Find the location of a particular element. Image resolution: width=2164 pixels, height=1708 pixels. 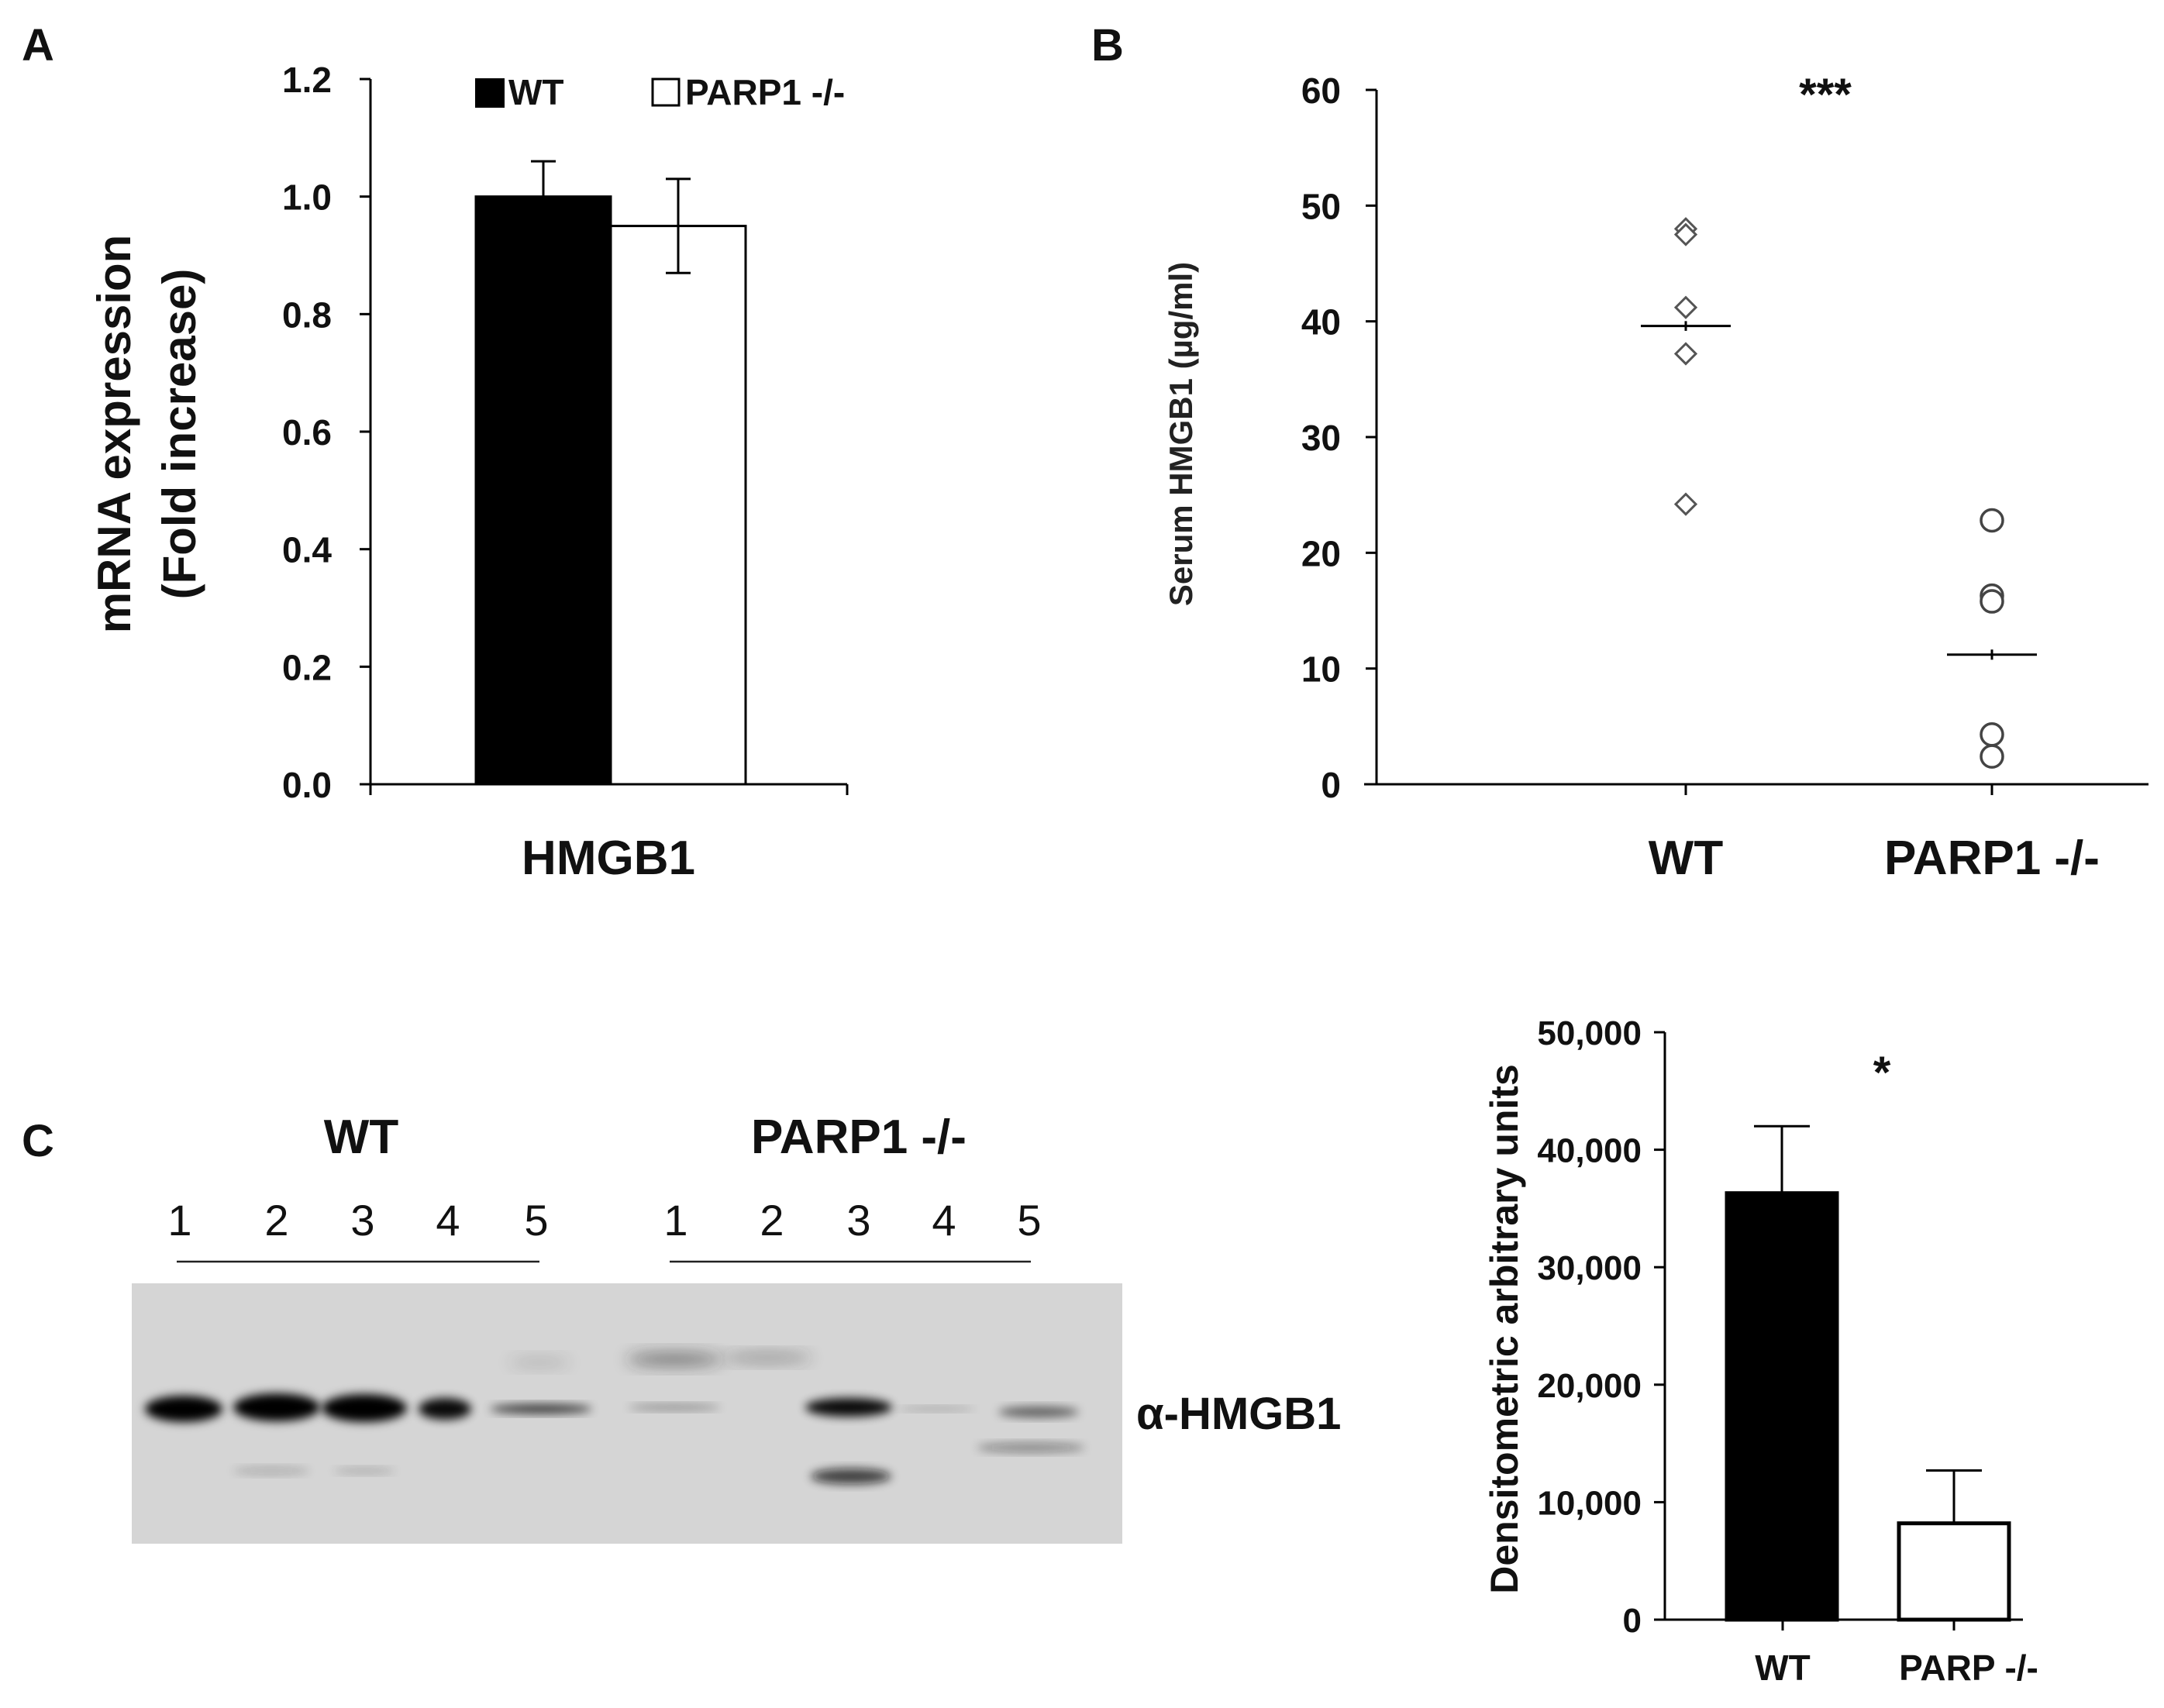

blot-lane-number-wt: 5 is located at coordinates (536, 1221).